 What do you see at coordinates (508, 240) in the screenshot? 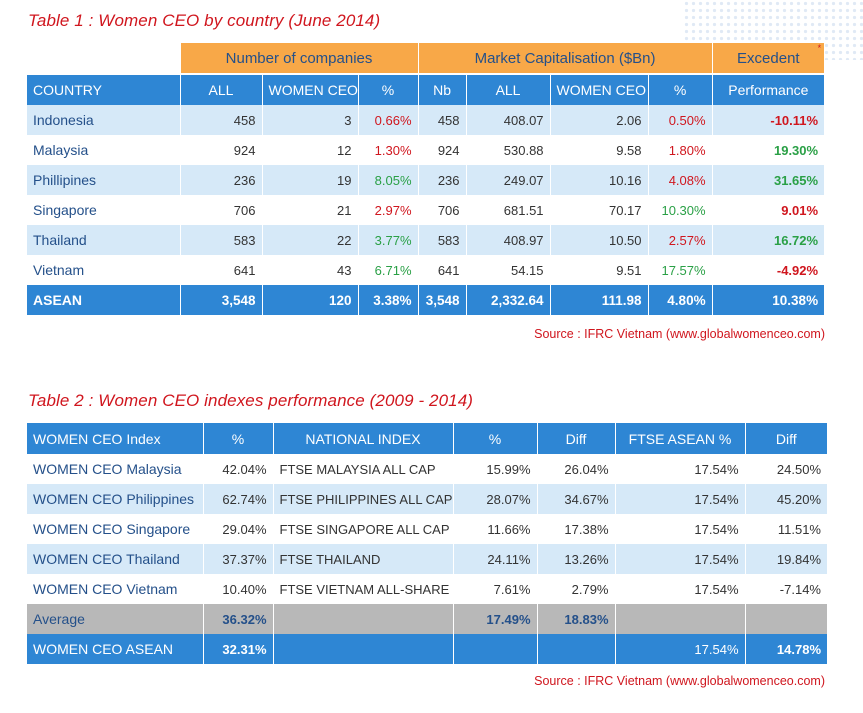
I see `cap-all-cell: 408.97` at bounding box center [508, 240].